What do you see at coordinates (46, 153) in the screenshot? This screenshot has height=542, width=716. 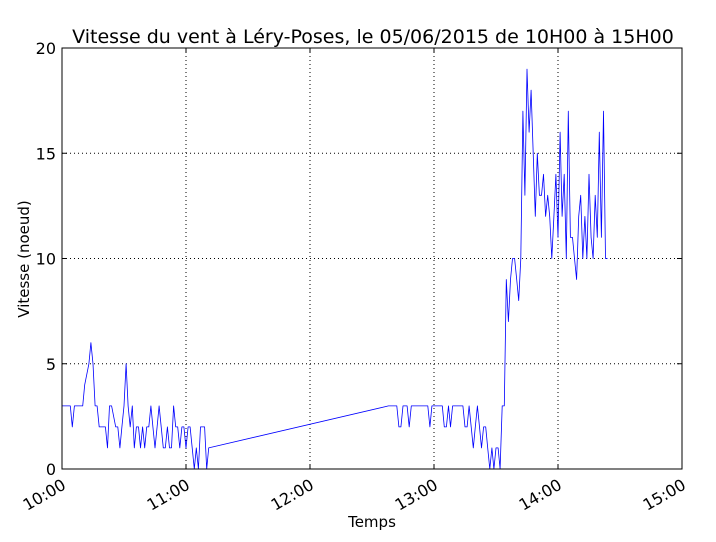 I see `y-tick-label: 15` at bounding box center [46, 153].